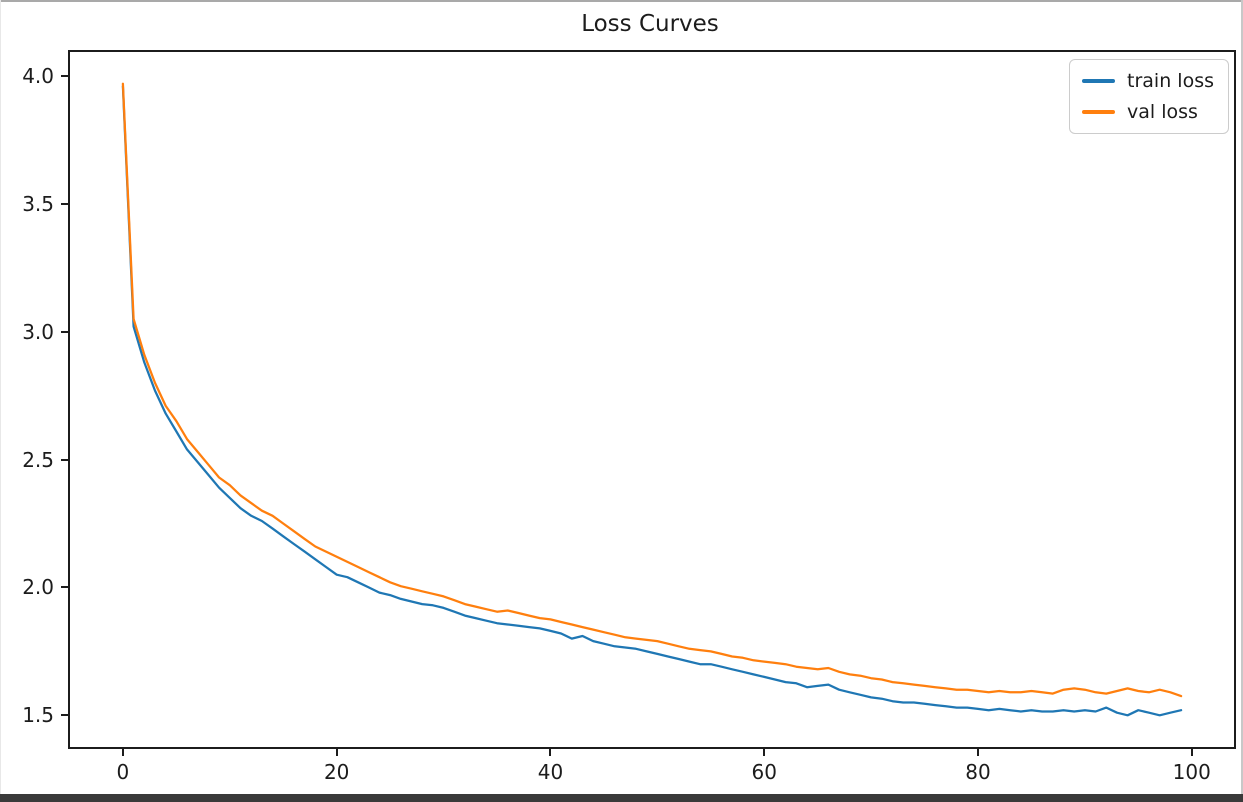  I want to click on y-tick-label: 3.5, so click(38, 203).